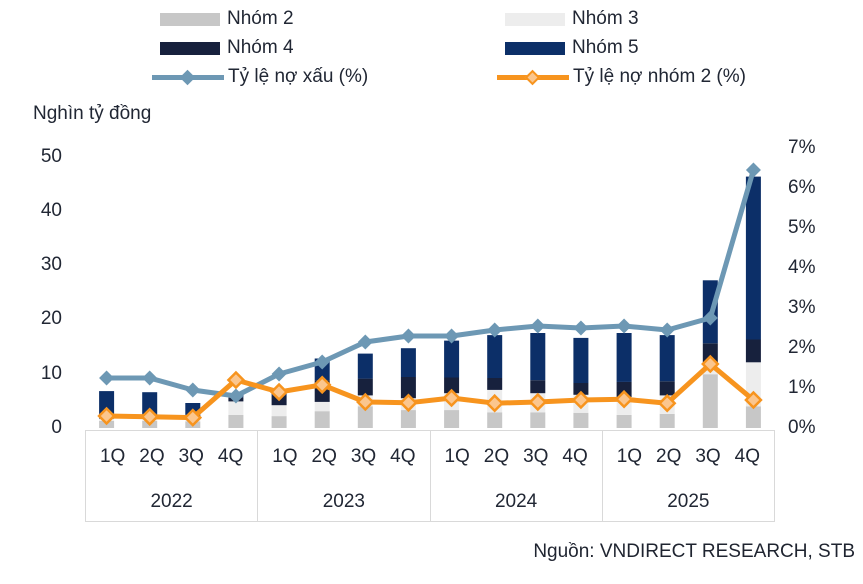 The image size is (863, 584). I want to click on year-label: 2025, so click(688, 501).